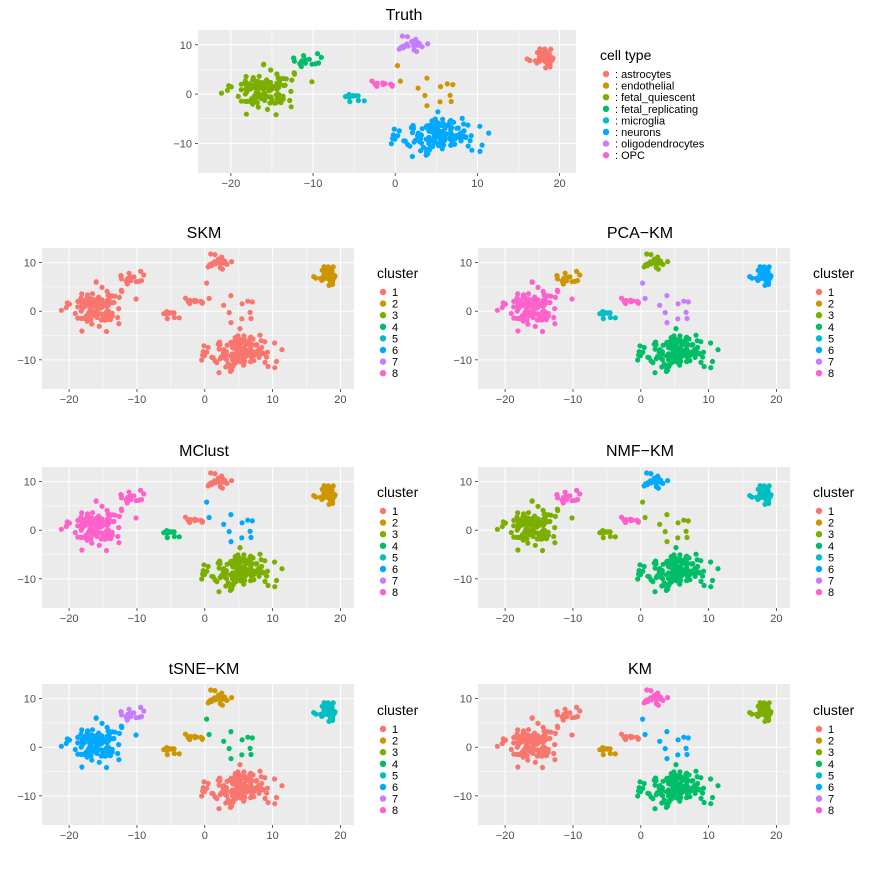 The image size is (872, 872). What do you see at coordinates (834, 710) in the screenshot?
I see `legend-title: cluster` at bounding box center [834, 710].